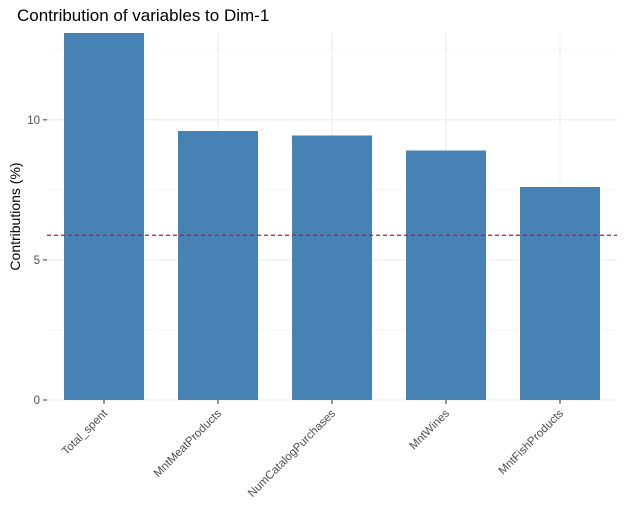 This screenshot has width=627, height=531. I want to click on bar-mntfishproducts, so click(560, 293).